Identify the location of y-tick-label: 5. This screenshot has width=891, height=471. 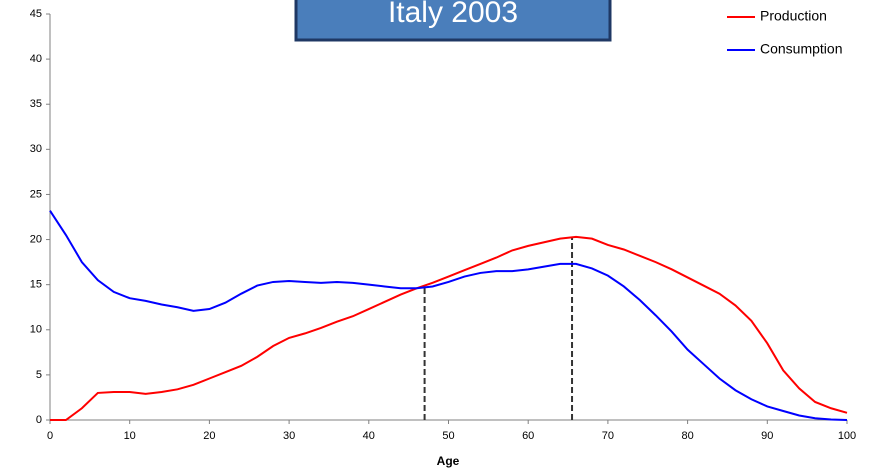
(39, 375).